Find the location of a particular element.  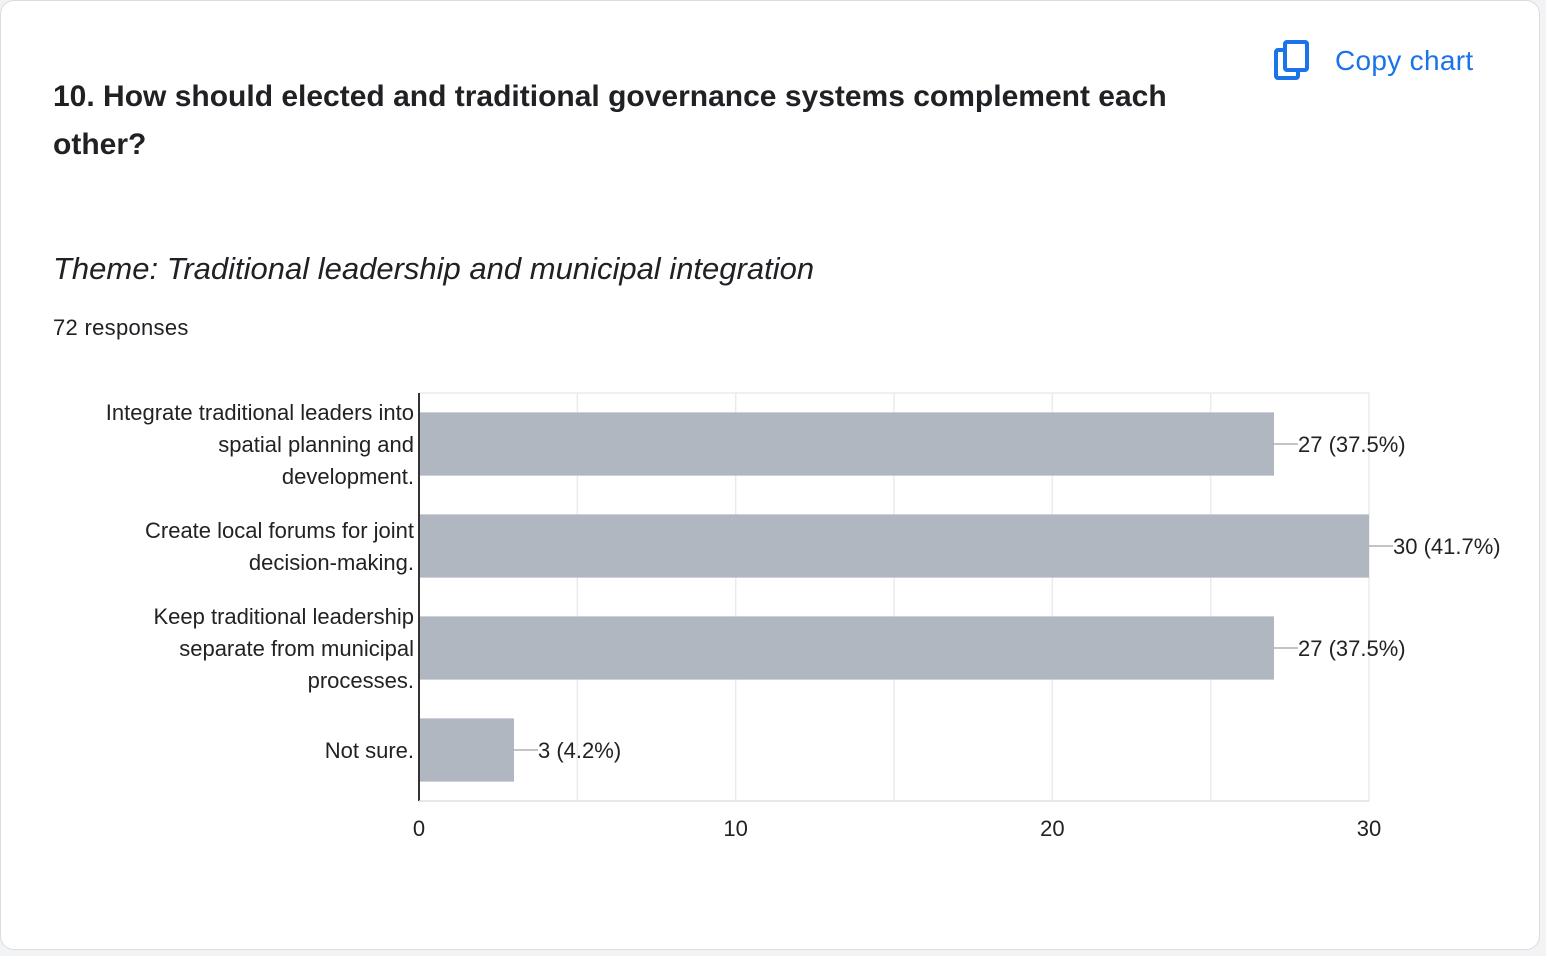

x-tick-label: 0 is located at coordinates (419, 828).